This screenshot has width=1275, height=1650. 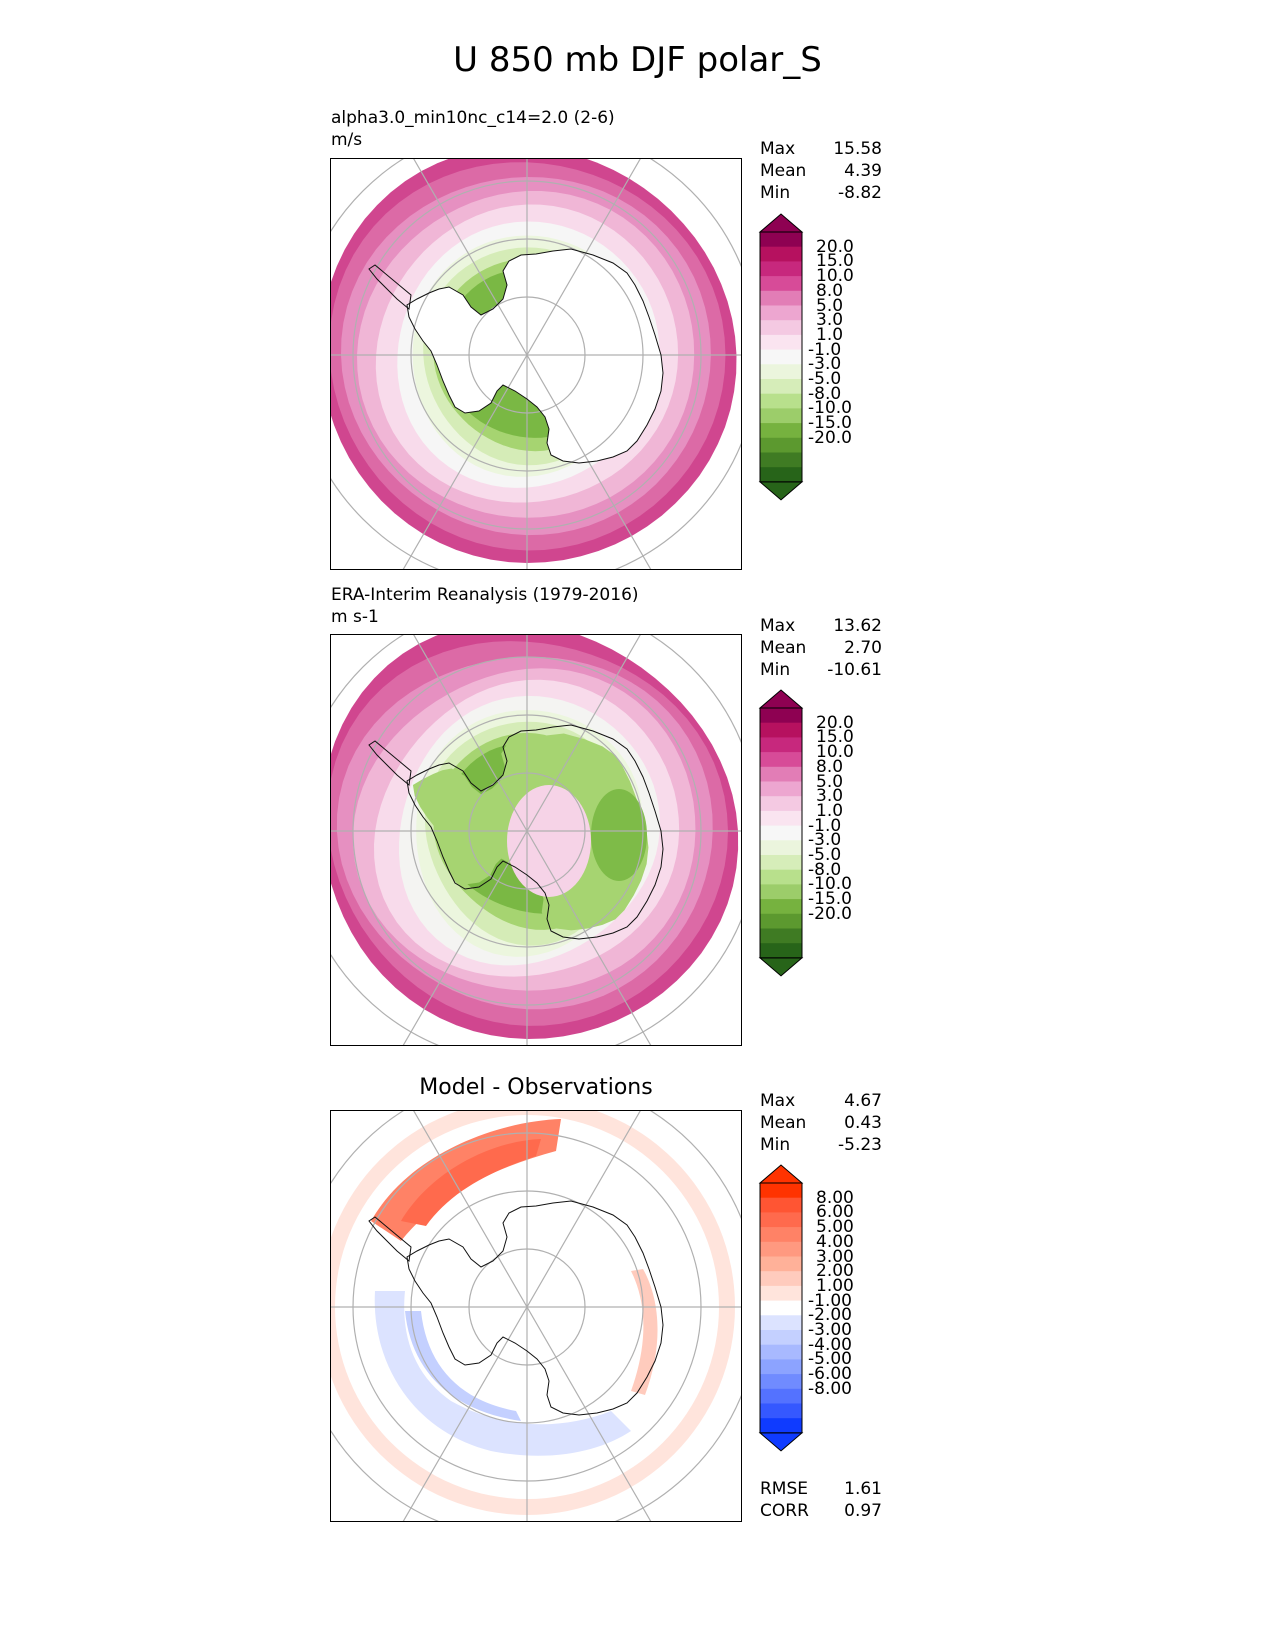 I want to click on stat-max-value: 4.67, so click(x=863, y=1101).